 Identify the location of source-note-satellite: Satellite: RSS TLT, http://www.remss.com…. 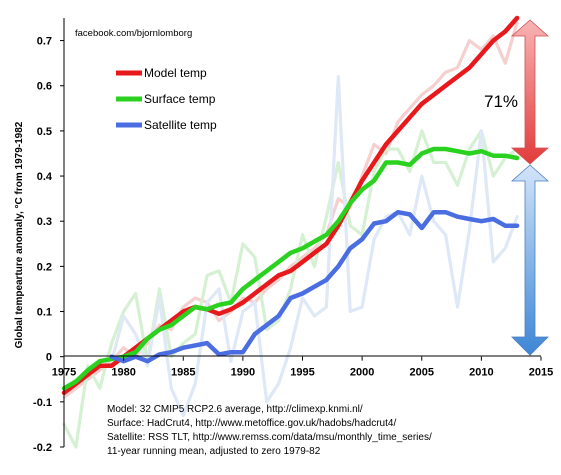
(269, 437).